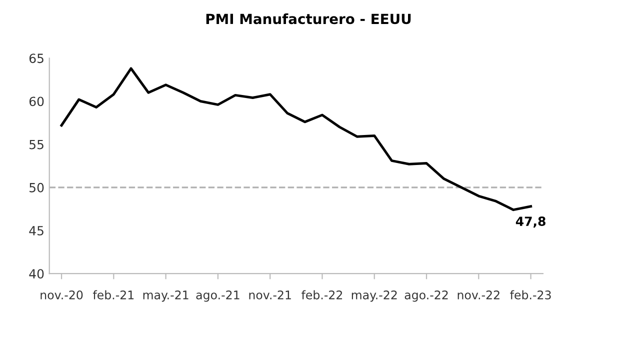  What do you see at coordinates (113, 295) in the screenshot?
I see `x-tick-label: feb.-21` at bounding box center [113, 295].